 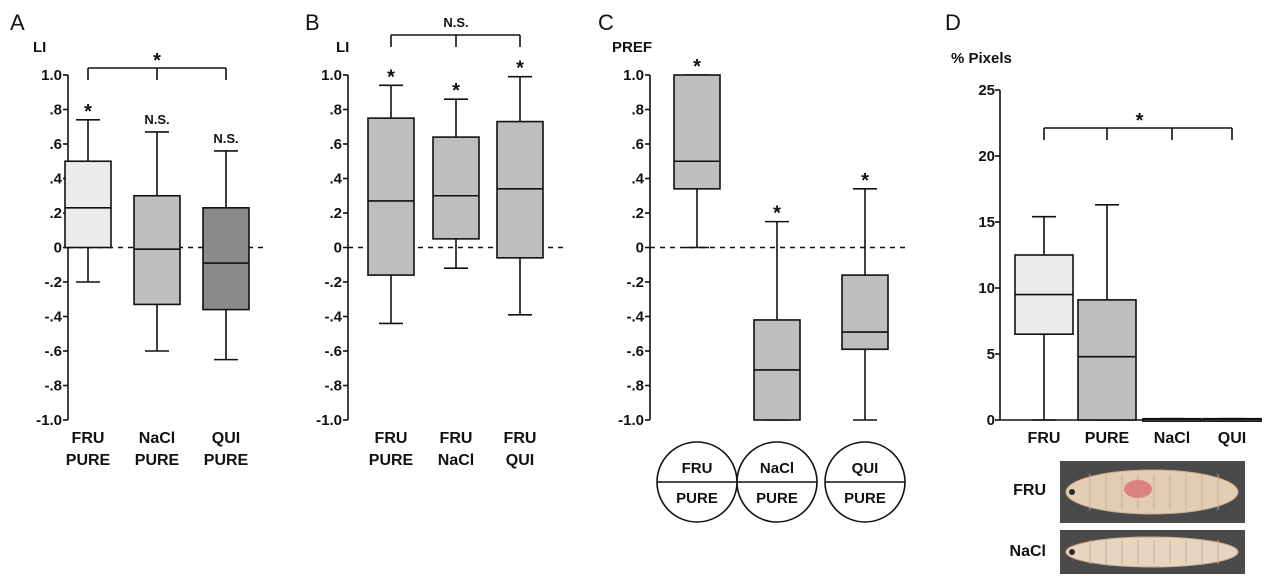 What do you see at coordinates (986, 222) in the screenshot?
I see `y-tick-label: 15` at bounding box center [986, 222].